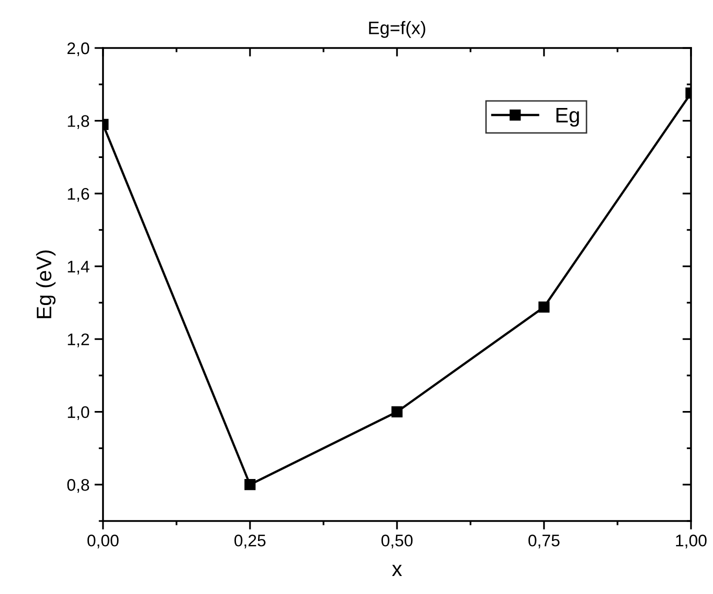  What do you see at coordinates (78, 49) in the screenshot?
I see `y-tick-label: 2,0` at bounding box center [78, 49].